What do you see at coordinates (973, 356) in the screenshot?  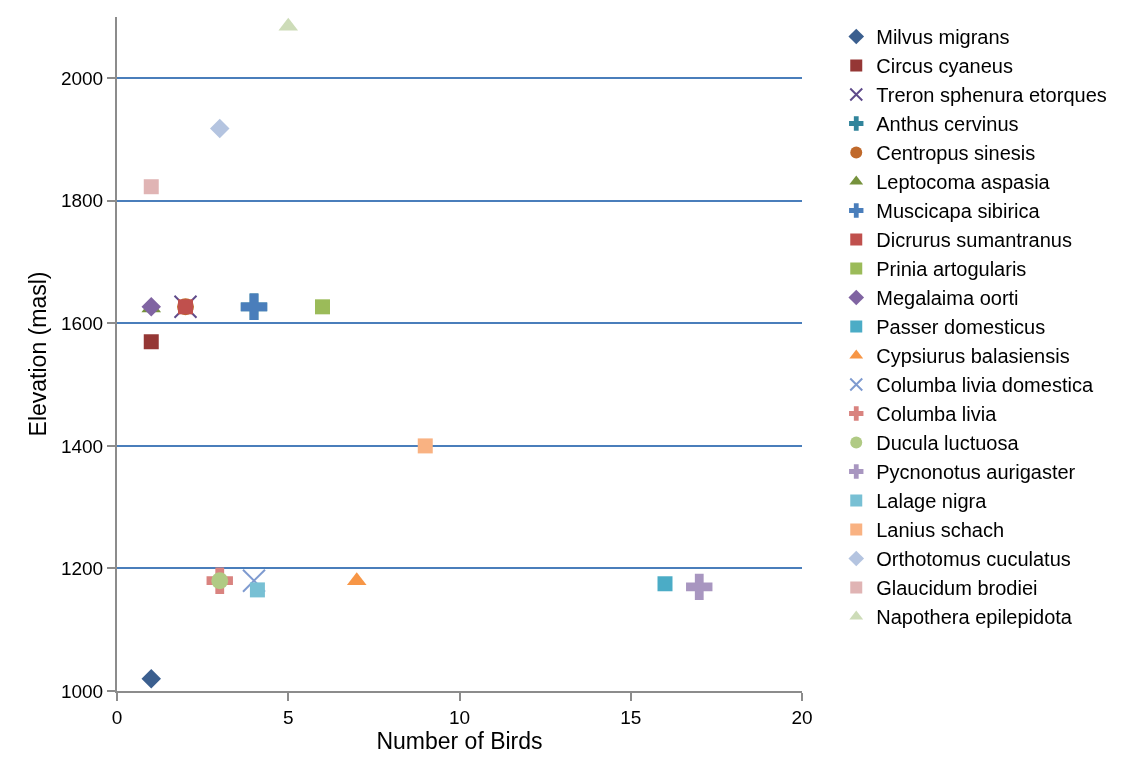 I see `legend-label: Cypsiurus balasiensis` at bounding box center [973, 356].